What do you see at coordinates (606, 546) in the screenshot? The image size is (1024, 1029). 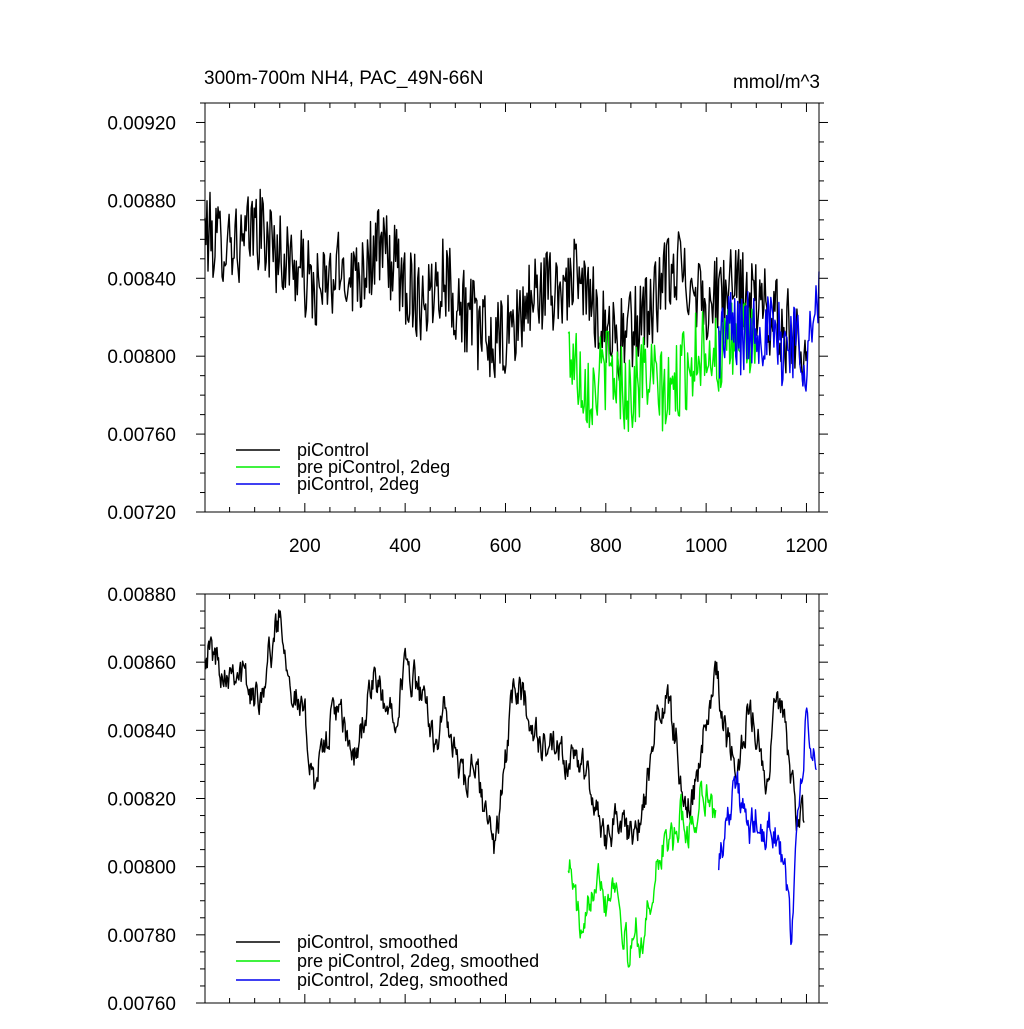 I see `x-tick-label: 800` at bounding box center [606, 546].